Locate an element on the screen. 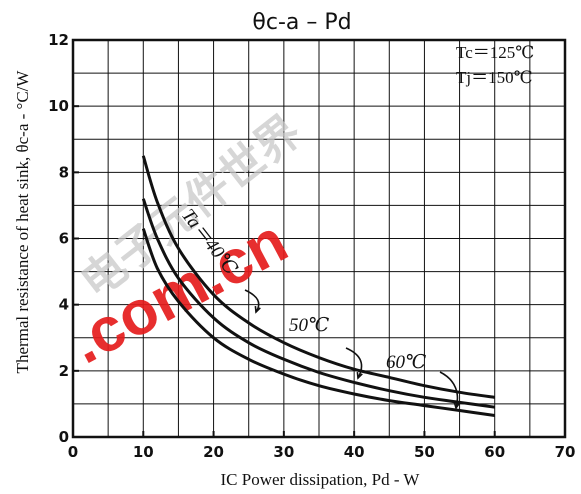 The height and width of the screenshot is (494, 581). leader-ta40-arrow is located at coordinates (257, 309).